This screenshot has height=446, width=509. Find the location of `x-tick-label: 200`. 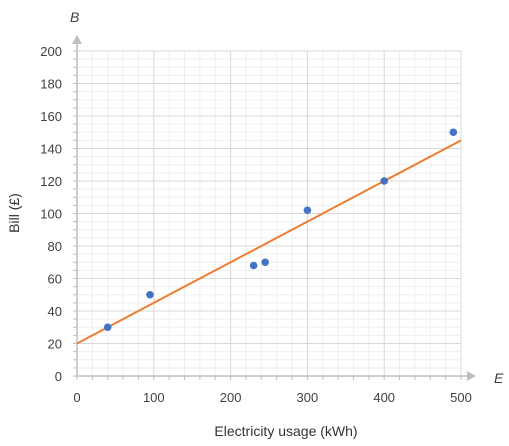

x-tick-label: 200 is located at coordinates (231, 397).